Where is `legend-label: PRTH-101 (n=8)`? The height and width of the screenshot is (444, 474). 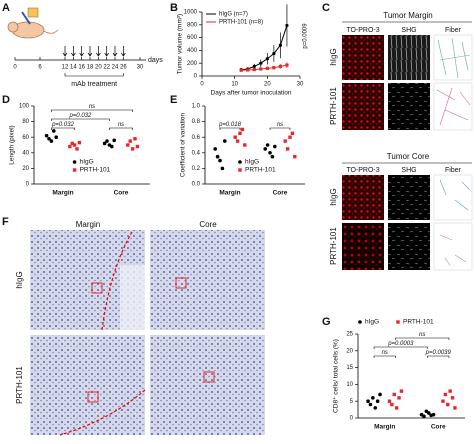
legend-label: PRTH-101 (n=8) is located at coordinates (241, 23).